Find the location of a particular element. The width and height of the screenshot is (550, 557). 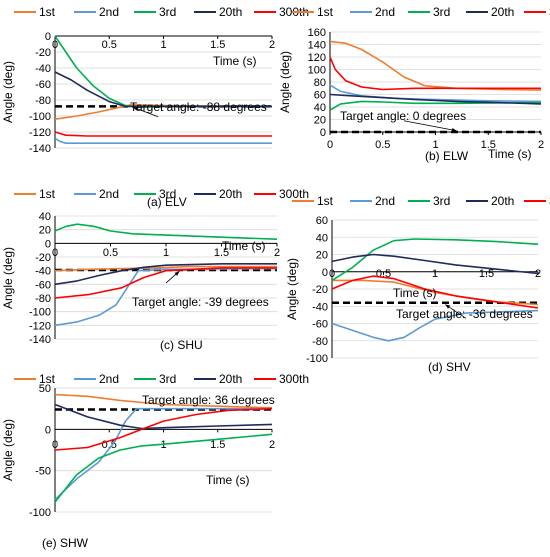

annotation-arrowhead is located at coordinates (177, 273).